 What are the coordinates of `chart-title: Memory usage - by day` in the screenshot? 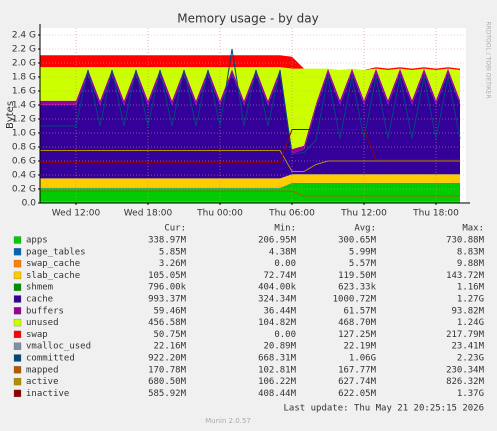 It's located at (247, 19).